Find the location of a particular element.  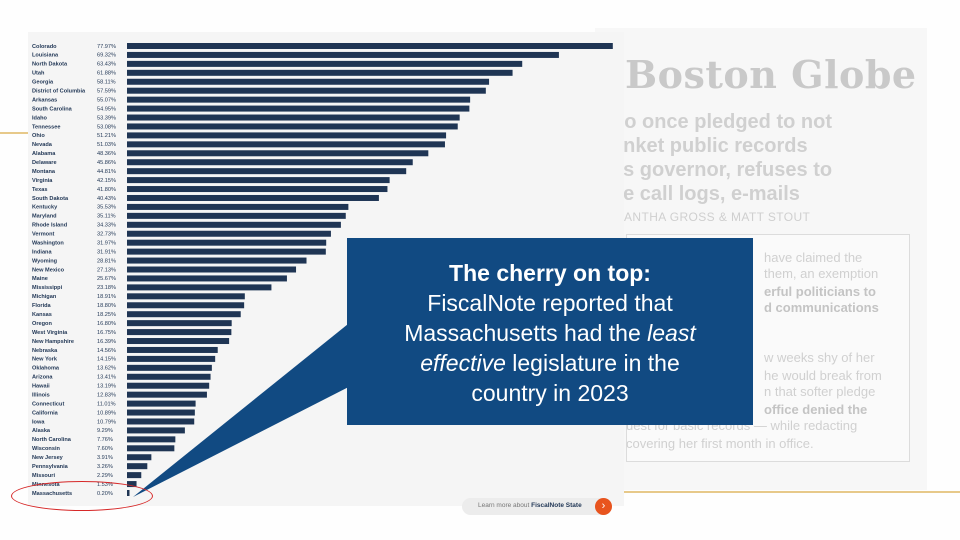

value-label: 51.21% is located at coordinates (106, 136).